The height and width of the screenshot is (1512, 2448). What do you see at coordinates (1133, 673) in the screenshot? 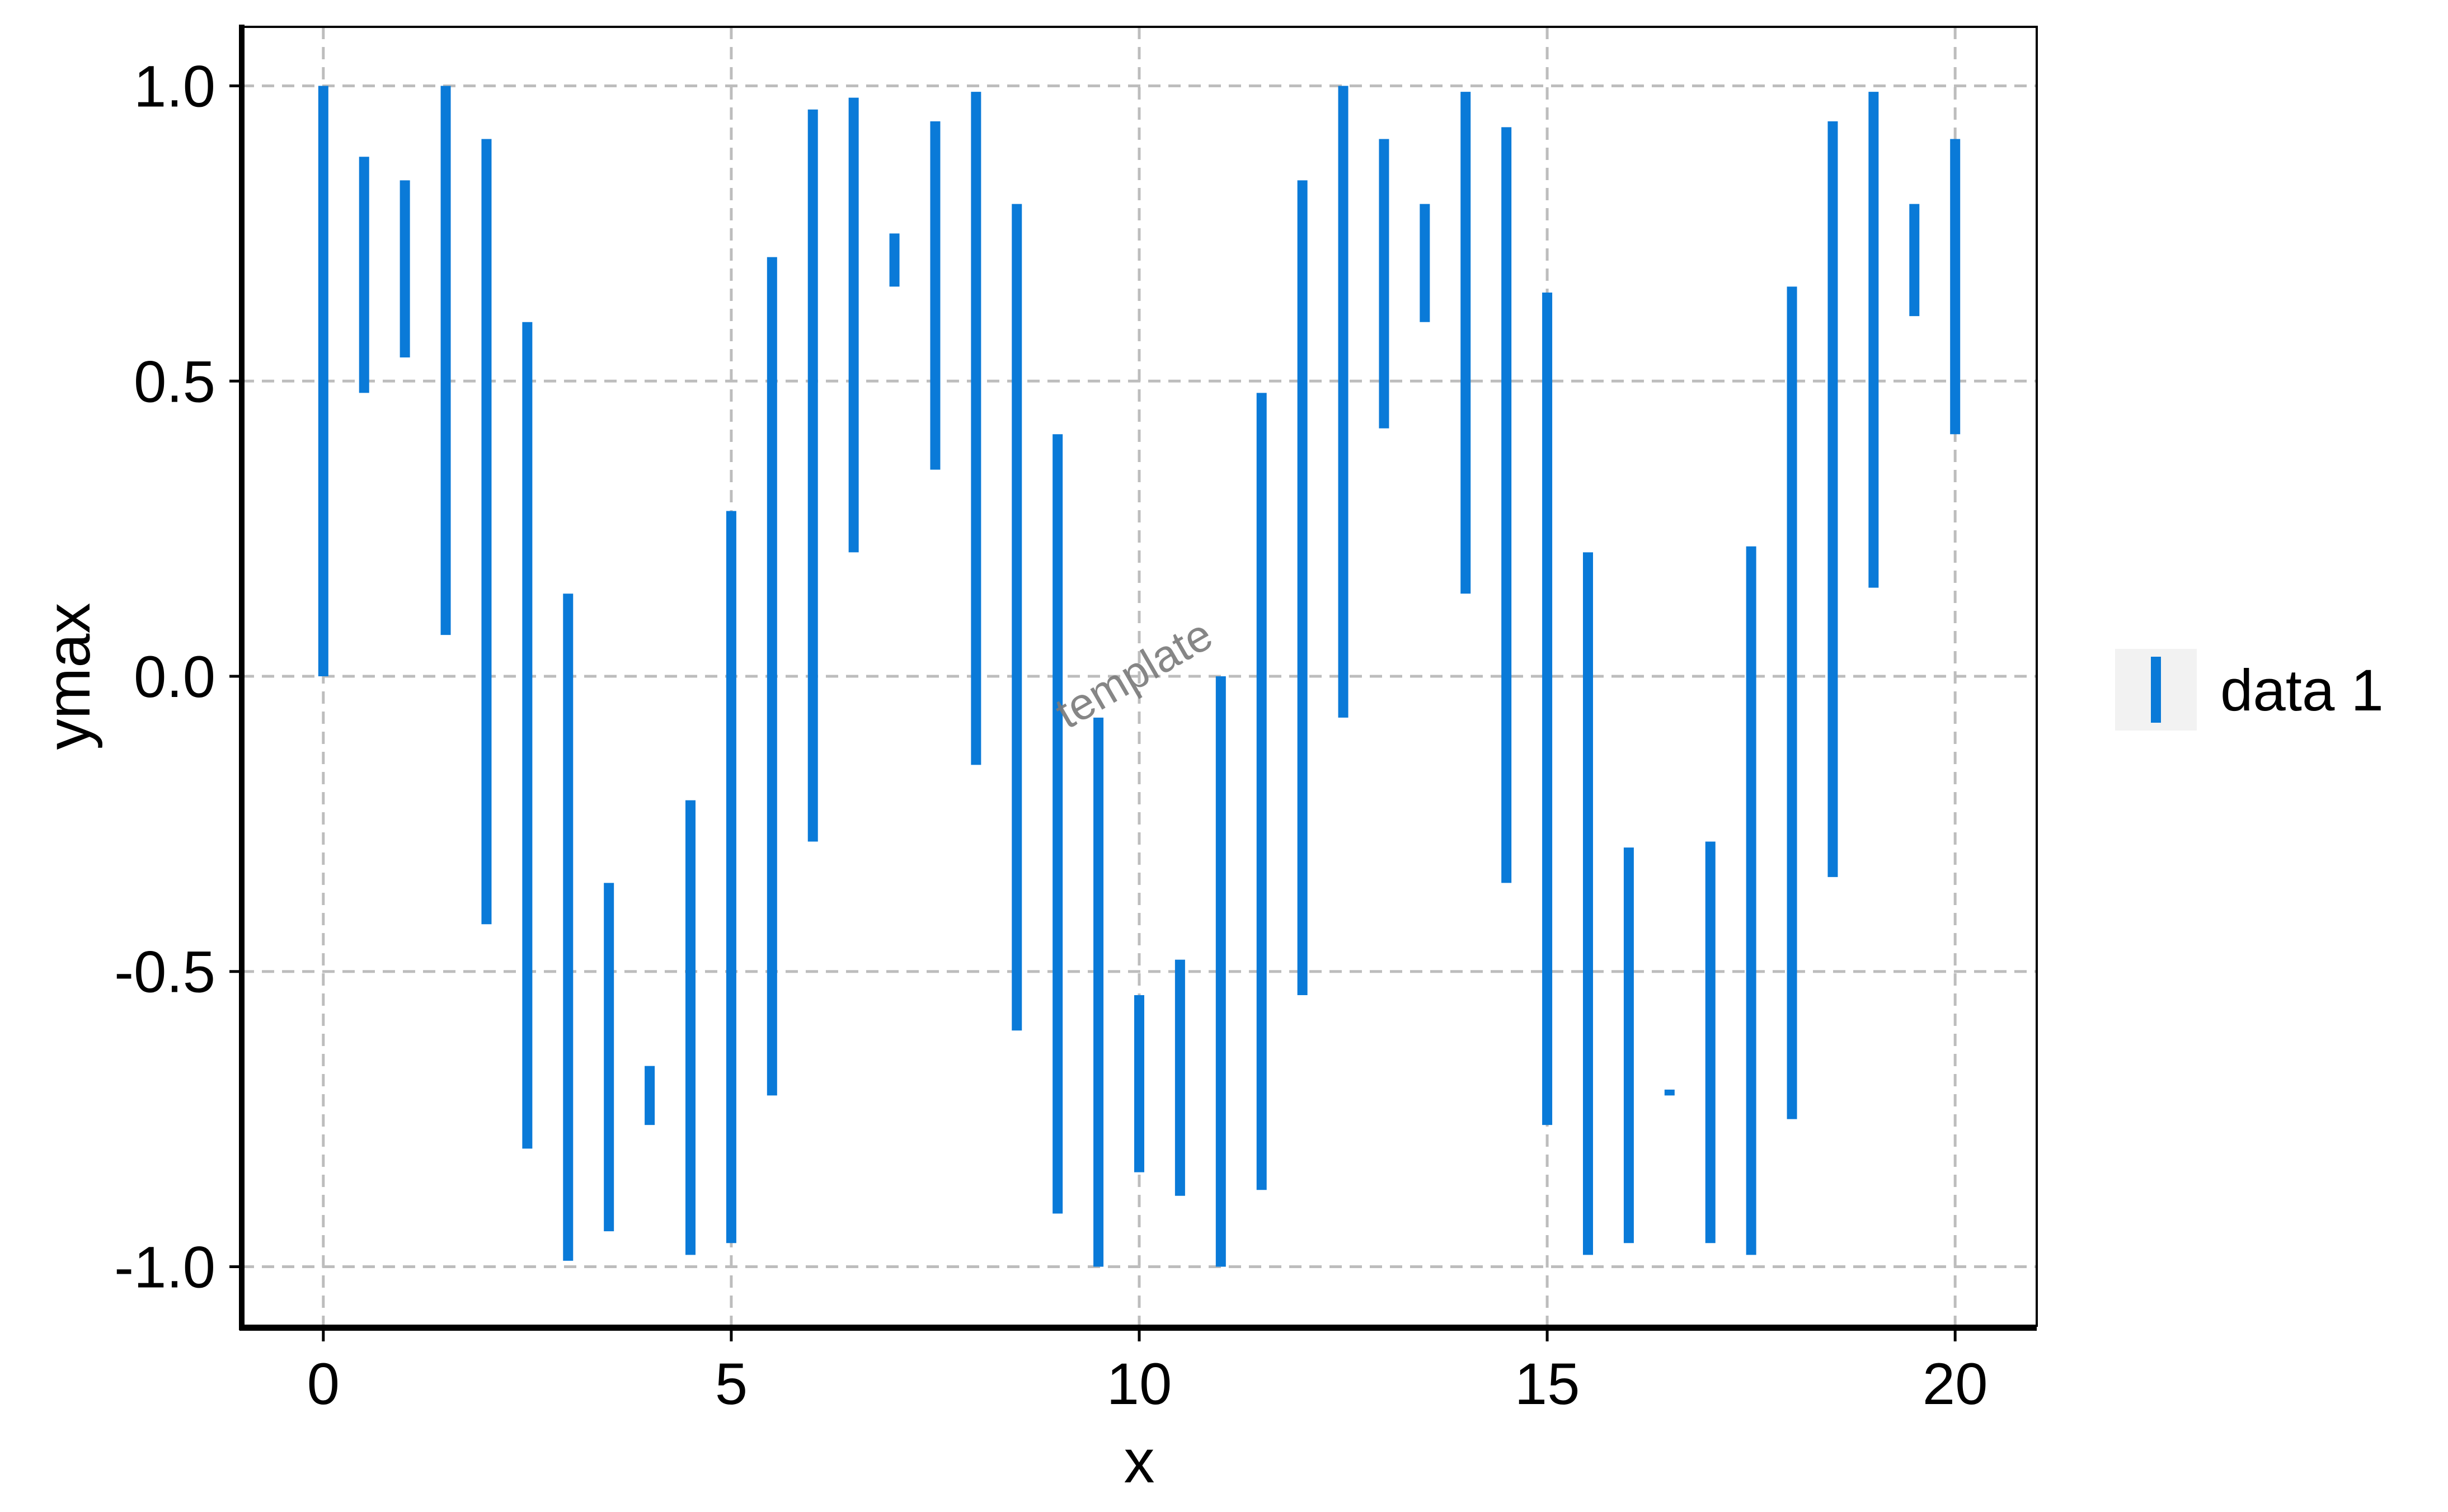
I see `watermark-text: template` at bounding box center [1133, 673].